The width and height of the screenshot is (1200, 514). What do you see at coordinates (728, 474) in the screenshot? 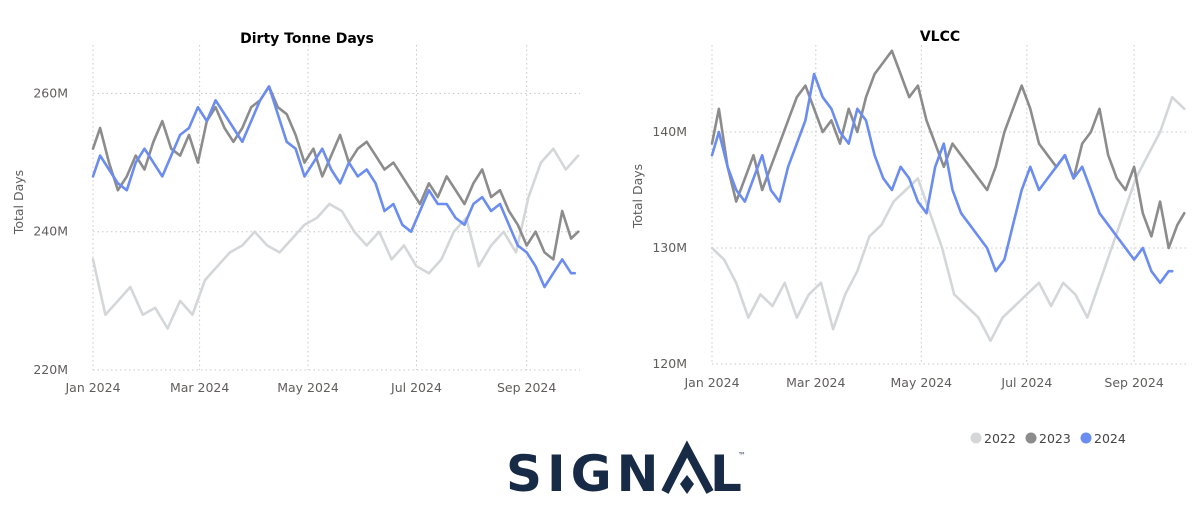
I see `brand-wordmark-end: L` at bounding box center [728, 474].